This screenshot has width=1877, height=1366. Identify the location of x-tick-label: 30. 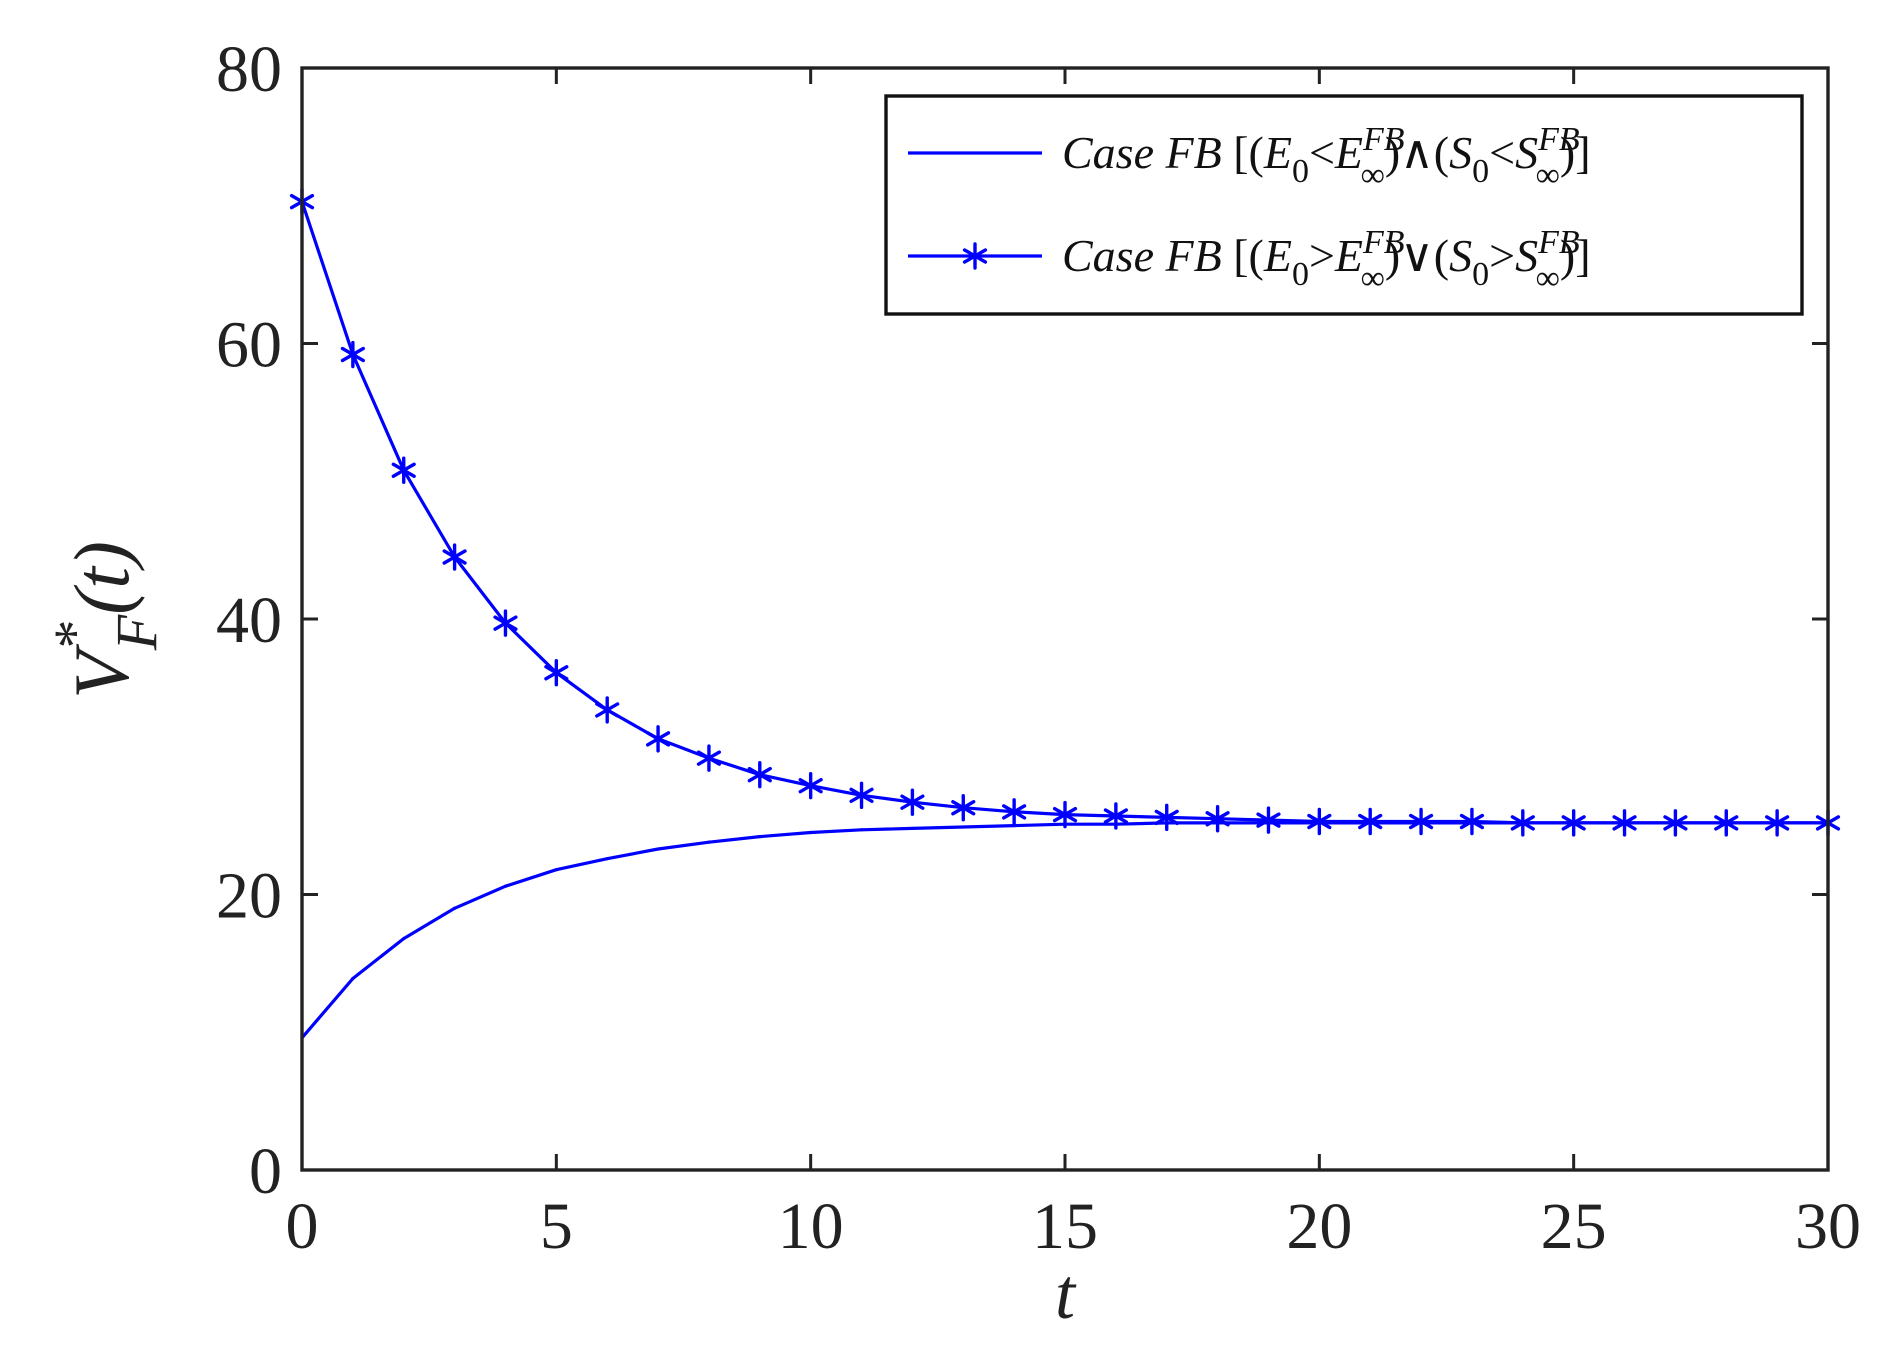
(1828, 1226).